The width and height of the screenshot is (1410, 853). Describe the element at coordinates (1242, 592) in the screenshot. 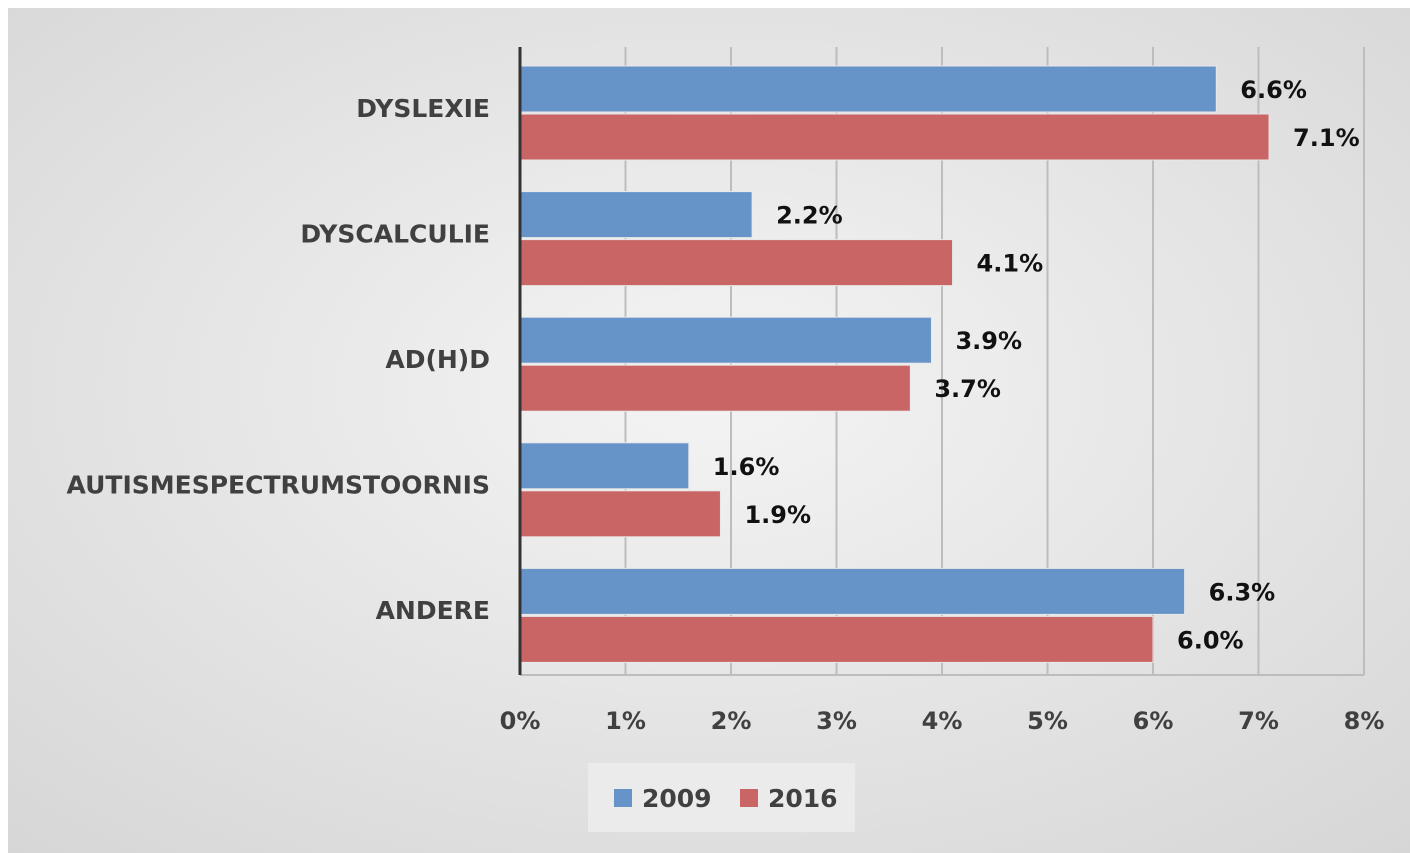

I see `data-label: 6.3%` at that location.